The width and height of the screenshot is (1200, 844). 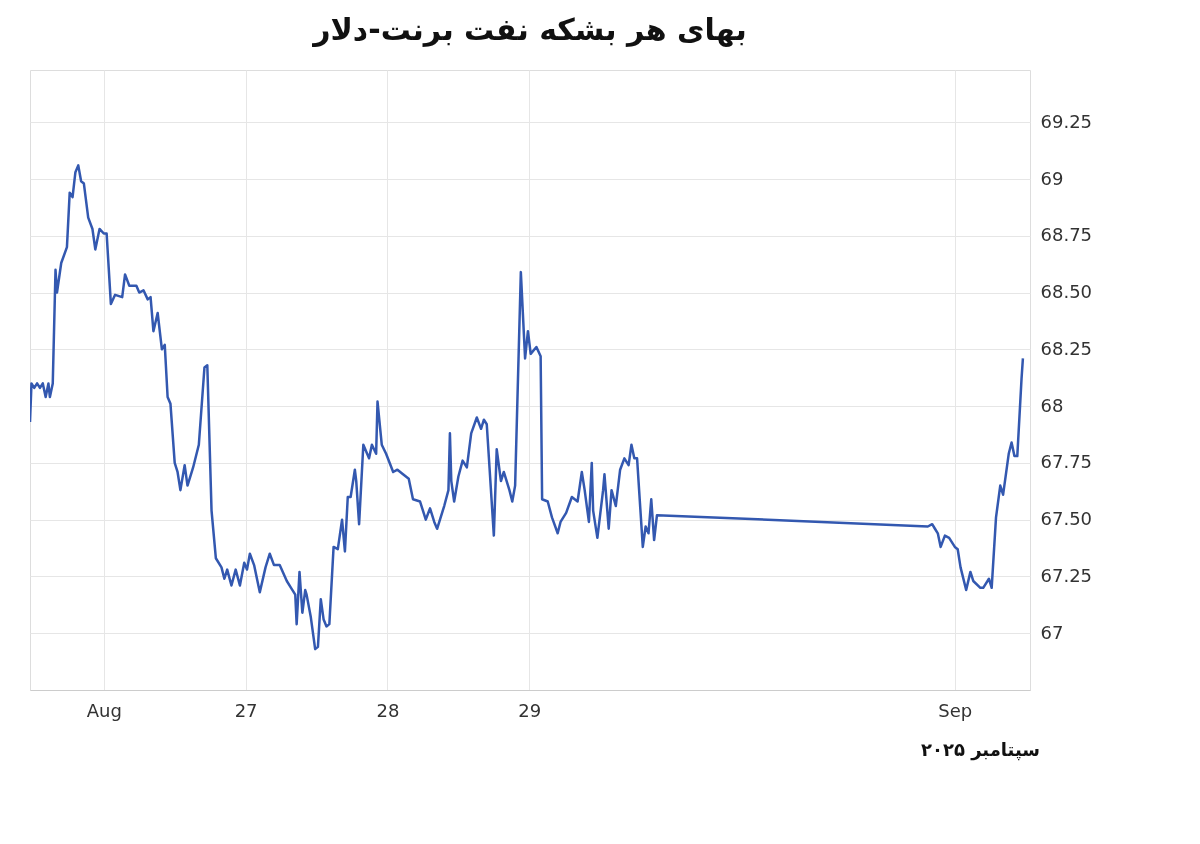 What do you see at coordinates (1066, 348) in the screenshot?
I see `y-tick-label: 68.25` at bounding box center [1066, 348].